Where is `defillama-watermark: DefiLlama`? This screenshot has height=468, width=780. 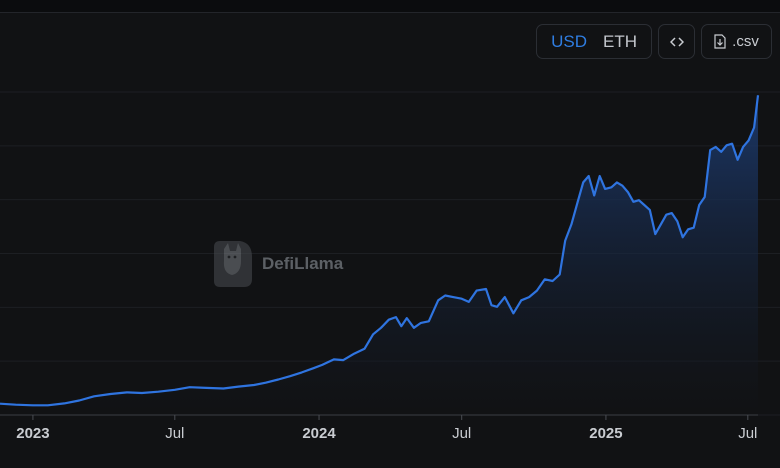 defillama-watermark: DefiLlama is located at coordinates (276, 264).